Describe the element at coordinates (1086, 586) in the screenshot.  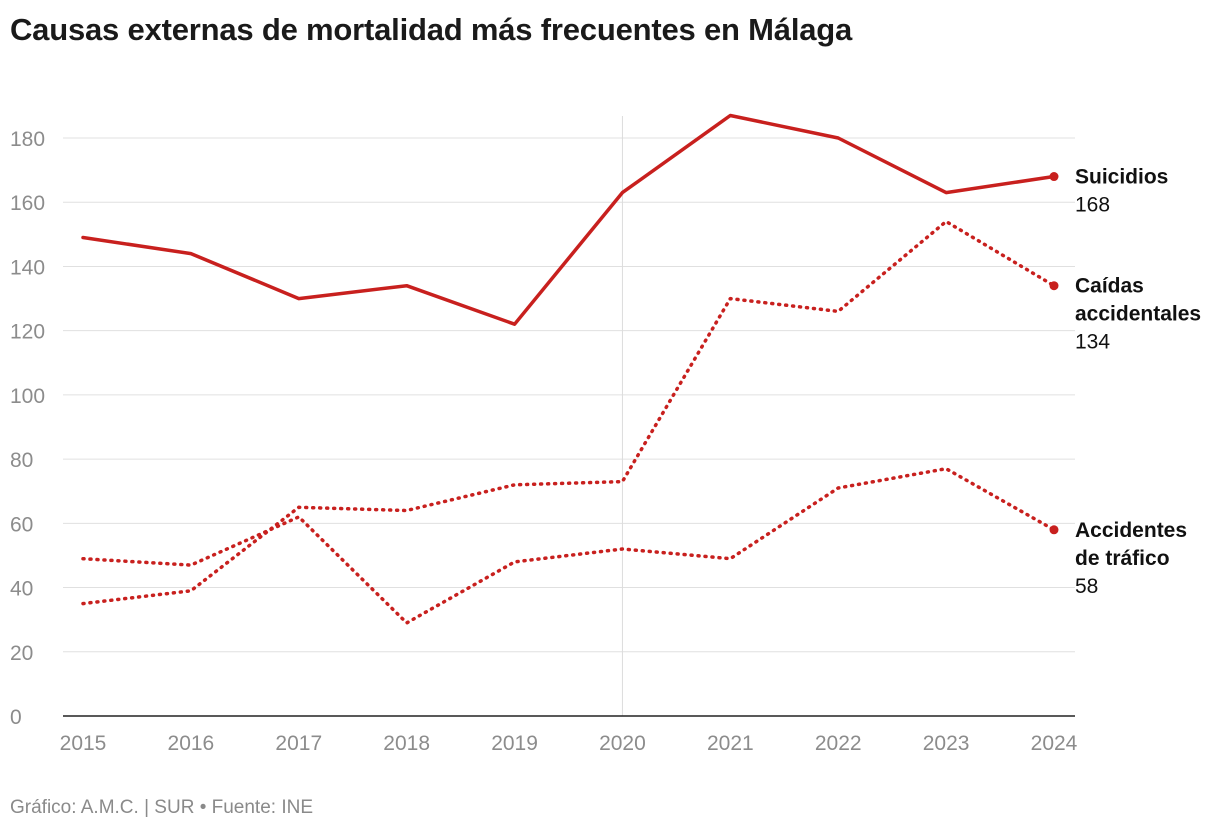
I see `series-label-value: 58` at that location.